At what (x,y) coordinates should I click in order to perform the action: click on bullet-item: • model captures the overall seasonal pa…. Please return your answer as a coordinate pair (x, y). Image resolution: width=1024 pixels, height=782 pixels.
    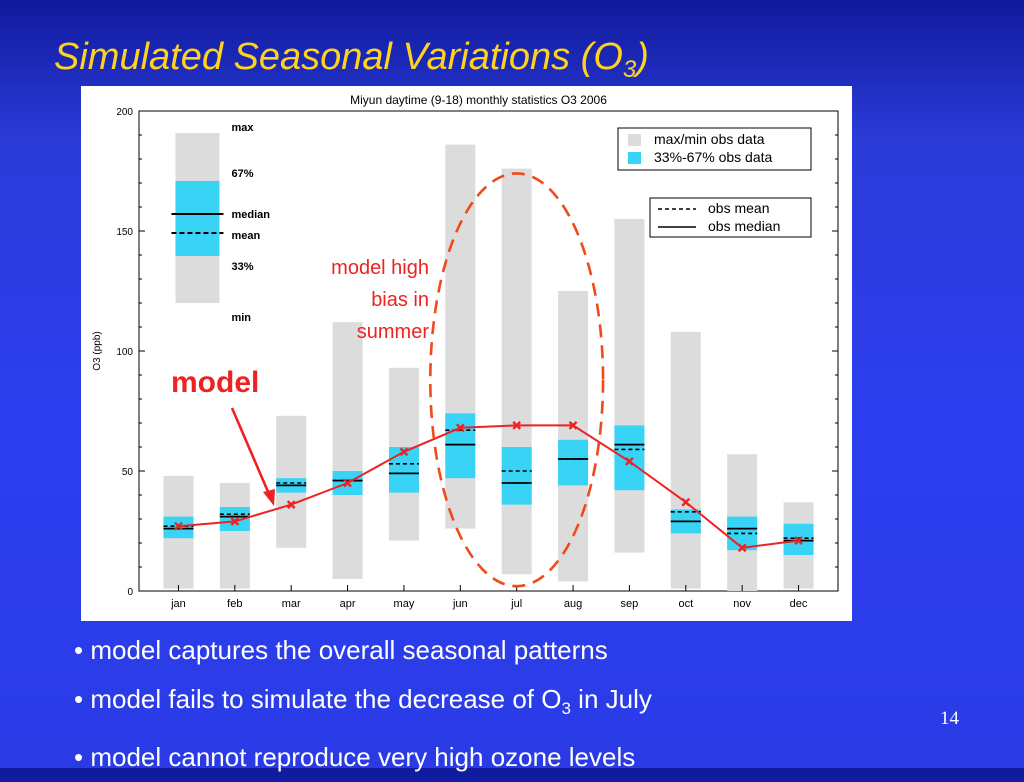
    Looking at the image, I should click on (363, 650).